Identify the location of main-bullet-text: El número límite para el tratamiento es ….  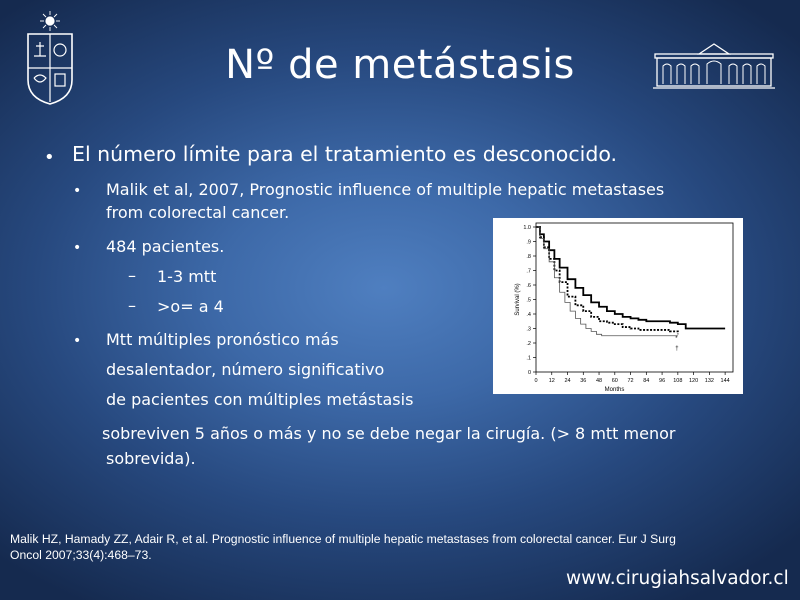
(345, 154).